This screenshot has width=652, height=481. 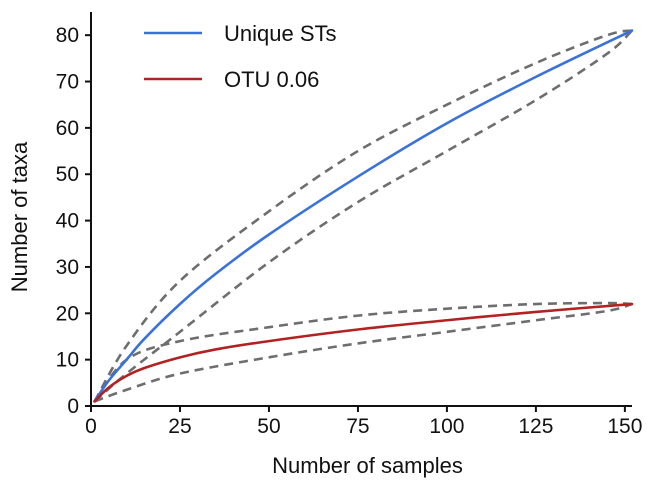 I want to click on x-tick-label: 100, so click(x=446, y=426).